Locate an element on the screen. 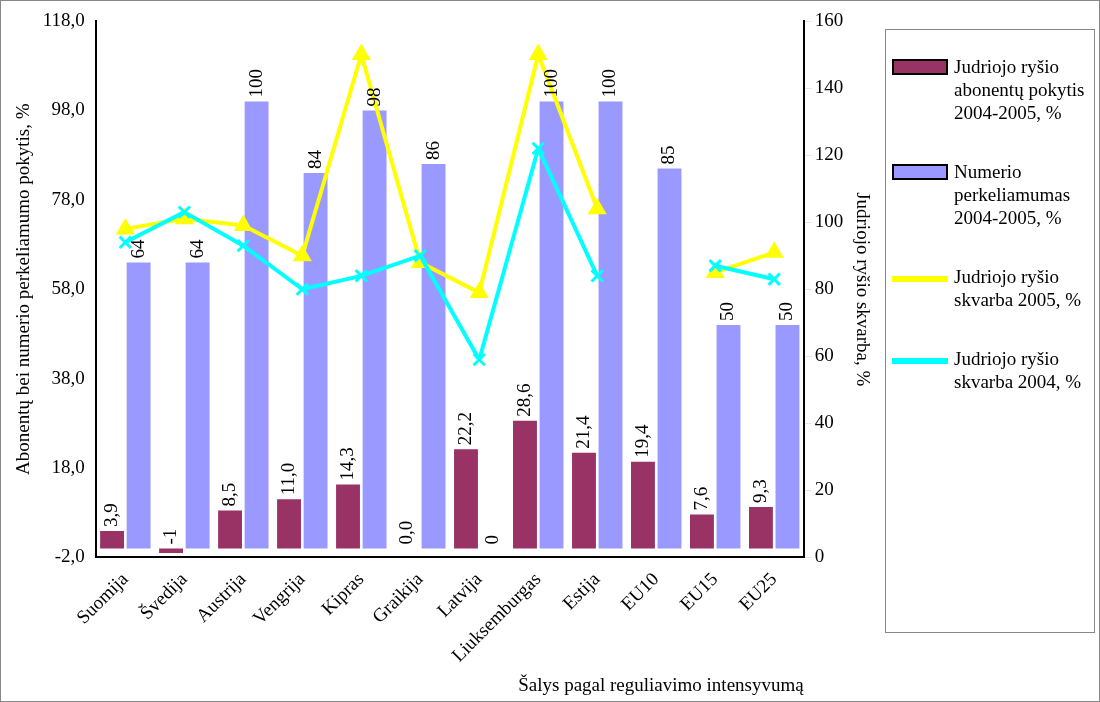 This screenshot has width=1100, height=702. legend-label: Numerio perkeliamumas 2004-2005, % is located at coordinates (1013, 194).